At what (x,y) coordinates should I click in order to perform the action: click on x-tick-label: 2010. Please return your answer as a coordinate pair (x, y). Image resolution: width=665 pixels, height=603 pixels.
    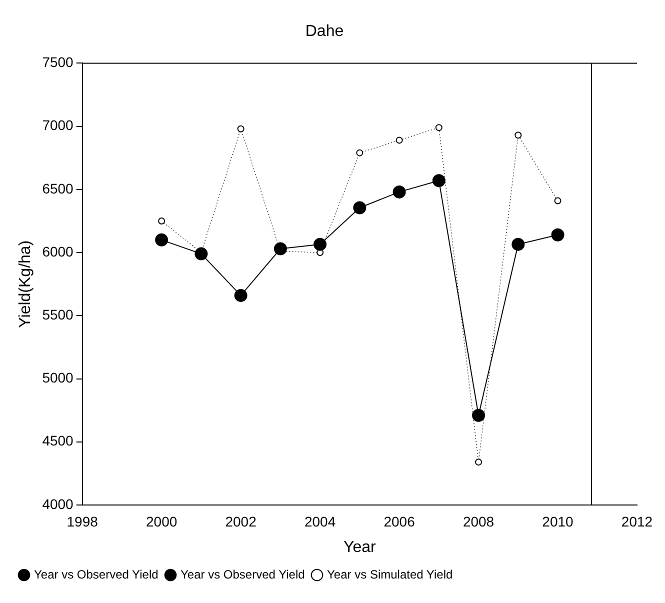
    Looking at the image, I should click on (558, 521).